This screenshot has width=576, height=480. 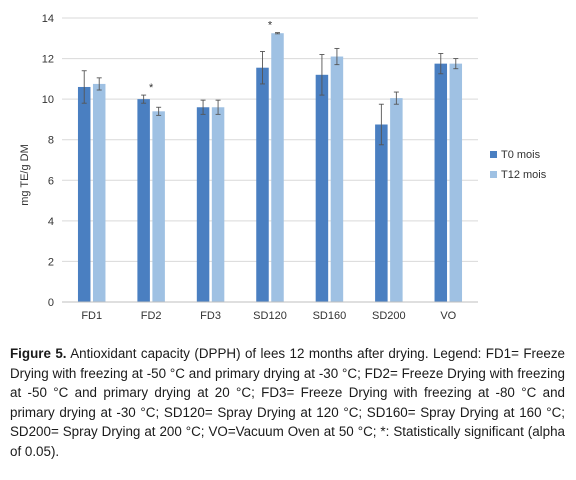 What do you see at coordinates (48, 161) in the screenshot?
I see `y-axis-ticks: 0 2 4 6 8 10 12 14` at bounding box center [48, 161].